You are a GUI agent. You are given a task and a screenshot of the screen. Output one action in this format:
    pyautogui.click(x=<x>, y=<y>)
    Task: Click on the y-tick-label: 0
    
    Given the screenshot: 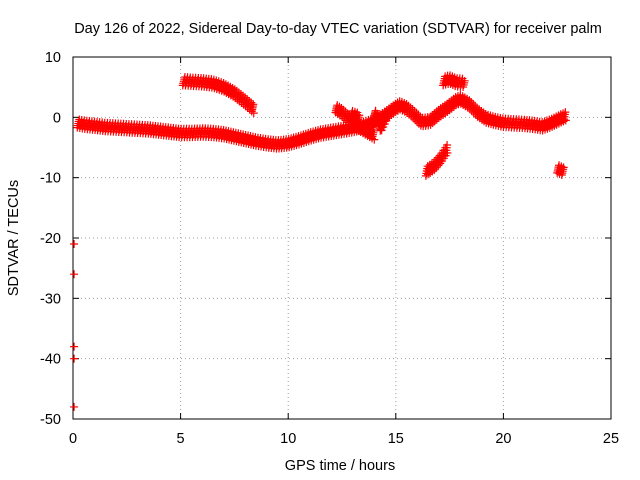 What is the action you would take?
    pyautogui.click(x=57, y=118)
    